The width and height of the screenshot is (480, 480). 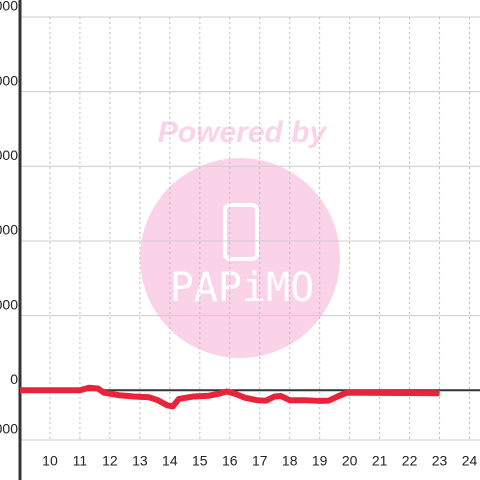 What do you see at coordinates (9, 80) in the screenshot?
I see `y-tick-label: 120,000` at bounding box center [9, 80].